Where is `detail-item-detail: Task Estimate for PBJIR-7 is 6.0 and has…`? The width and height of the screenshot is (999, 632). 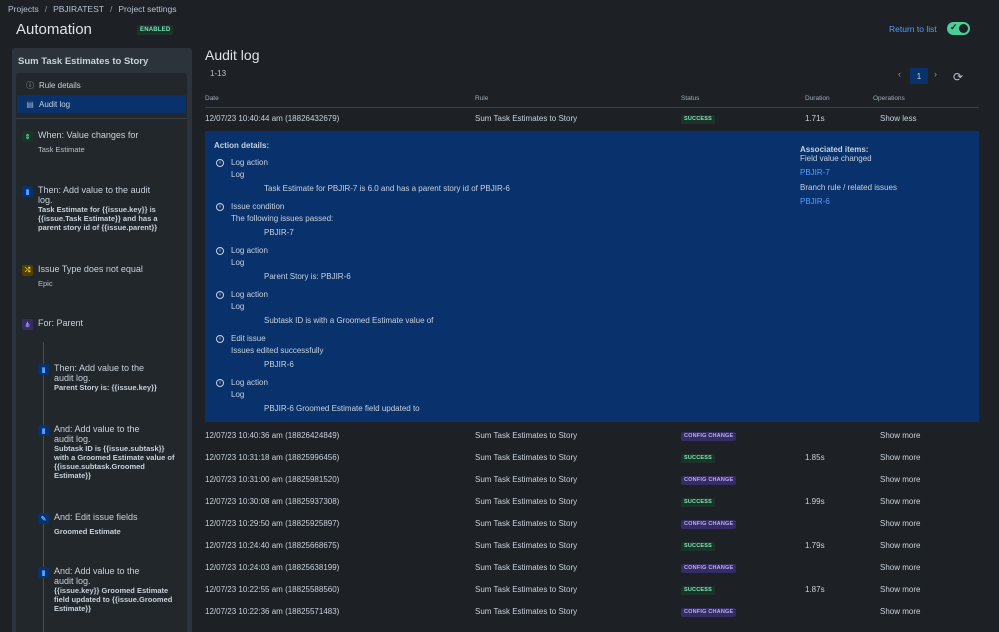 detail-item-detail: Task Estimate for PBJIR-7 is 6.0 and has… is located at coordinates (387, 188).